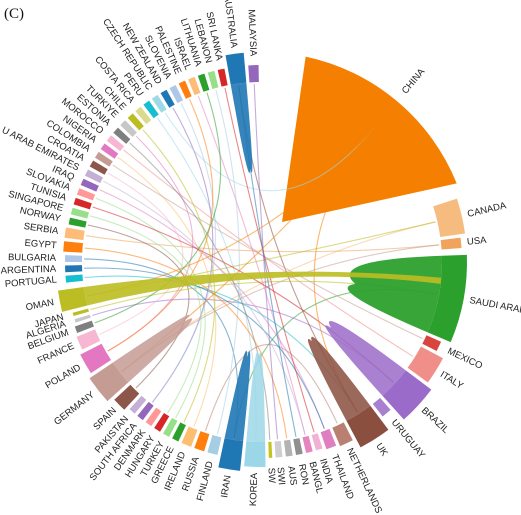 The image size is (521, 515). I want to click on sector-mexico, so click(432, 343).